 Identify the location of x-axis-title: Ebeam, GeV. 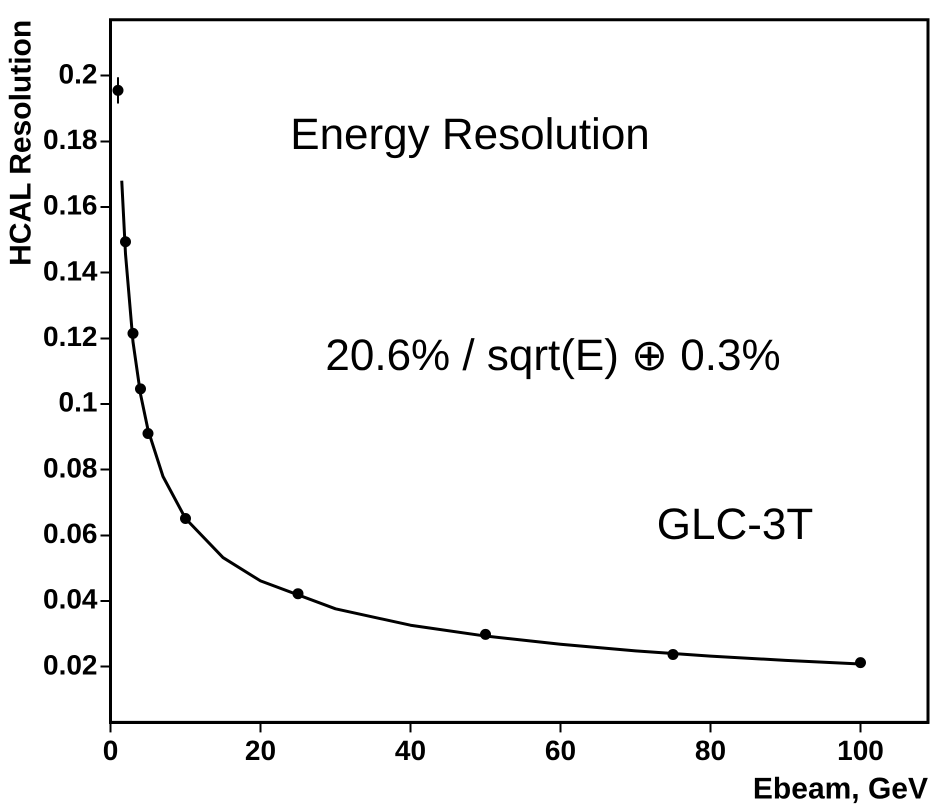
(840, 789).